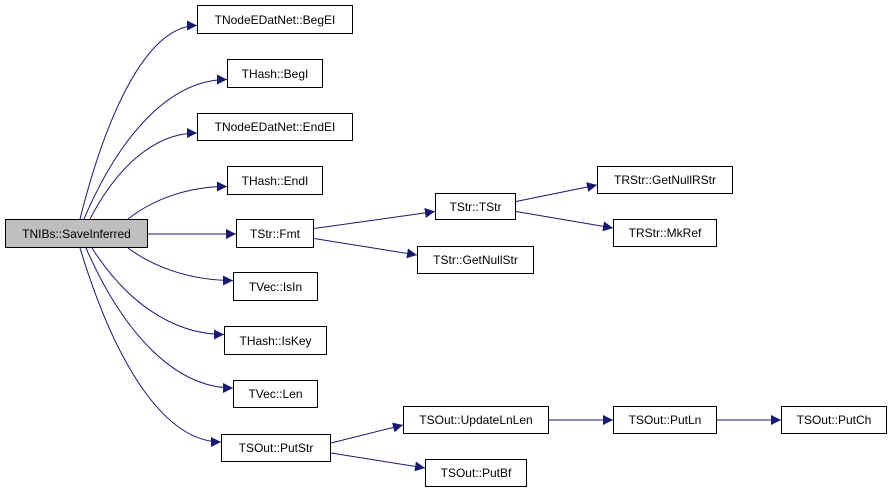 This screenshot has height=493, width=893. What do you see at coordinates (275, 340) in the screenshot?
I see `node-iskey: THash::IsKey` at bounding box center [275, 340].